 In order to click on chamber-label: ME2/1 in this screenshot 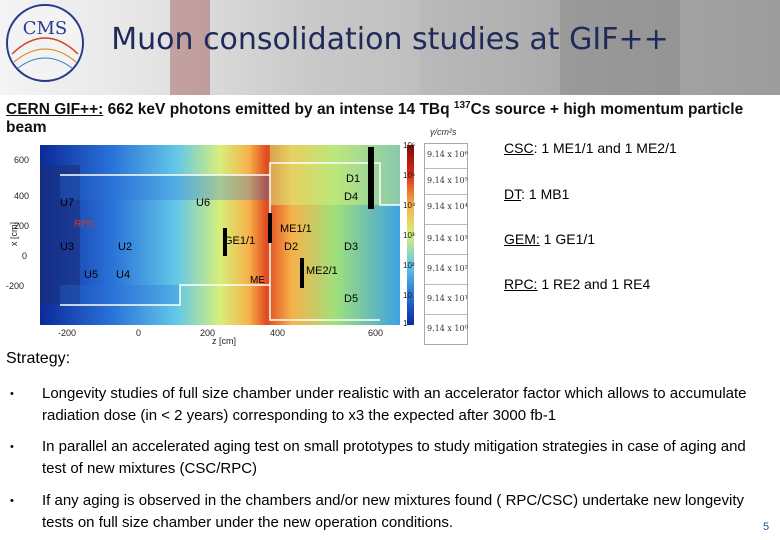, I will do `click(322, 271)`.